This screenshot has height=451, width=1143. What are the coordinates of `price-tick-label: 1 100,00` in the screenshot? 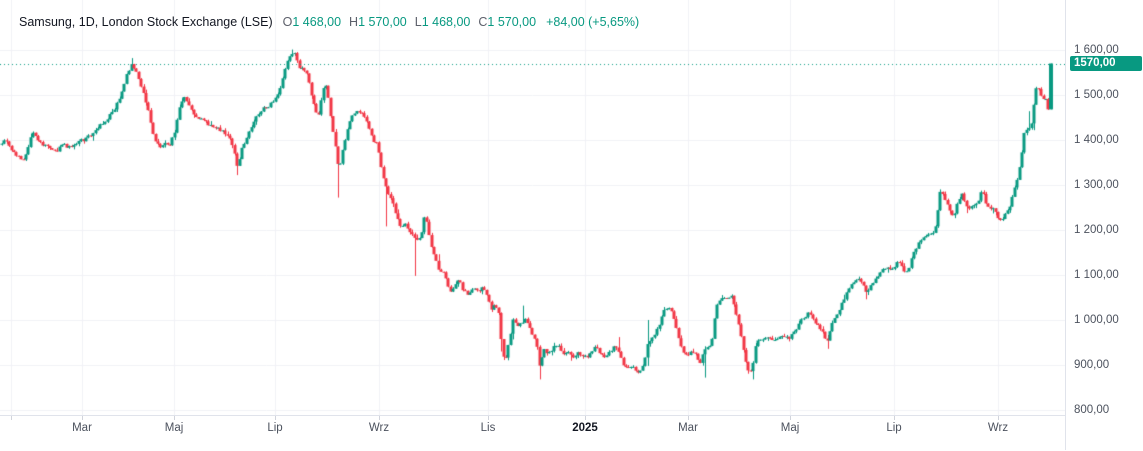 It's located at (1096, 275).